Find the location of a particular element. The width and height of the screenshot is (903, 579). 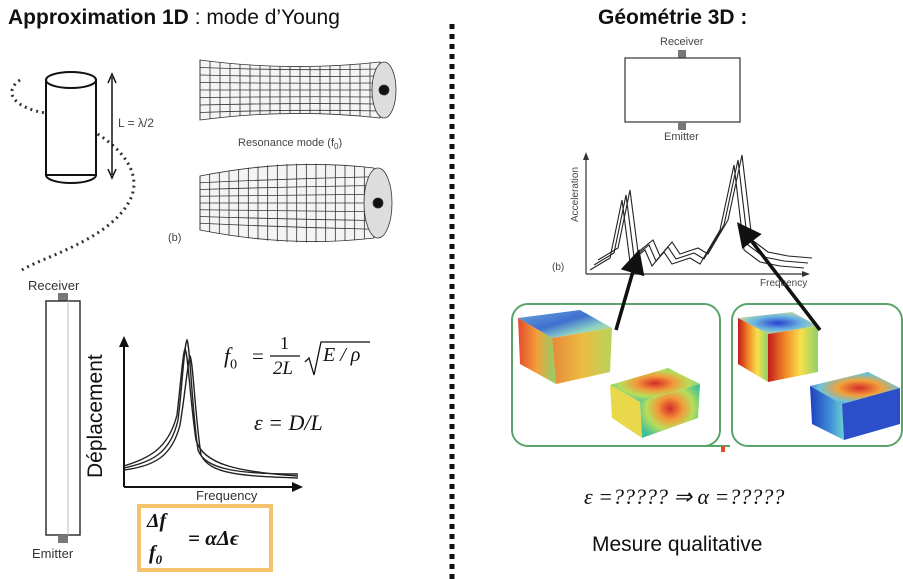

right-response-chart is located at coordinates (698, 214).